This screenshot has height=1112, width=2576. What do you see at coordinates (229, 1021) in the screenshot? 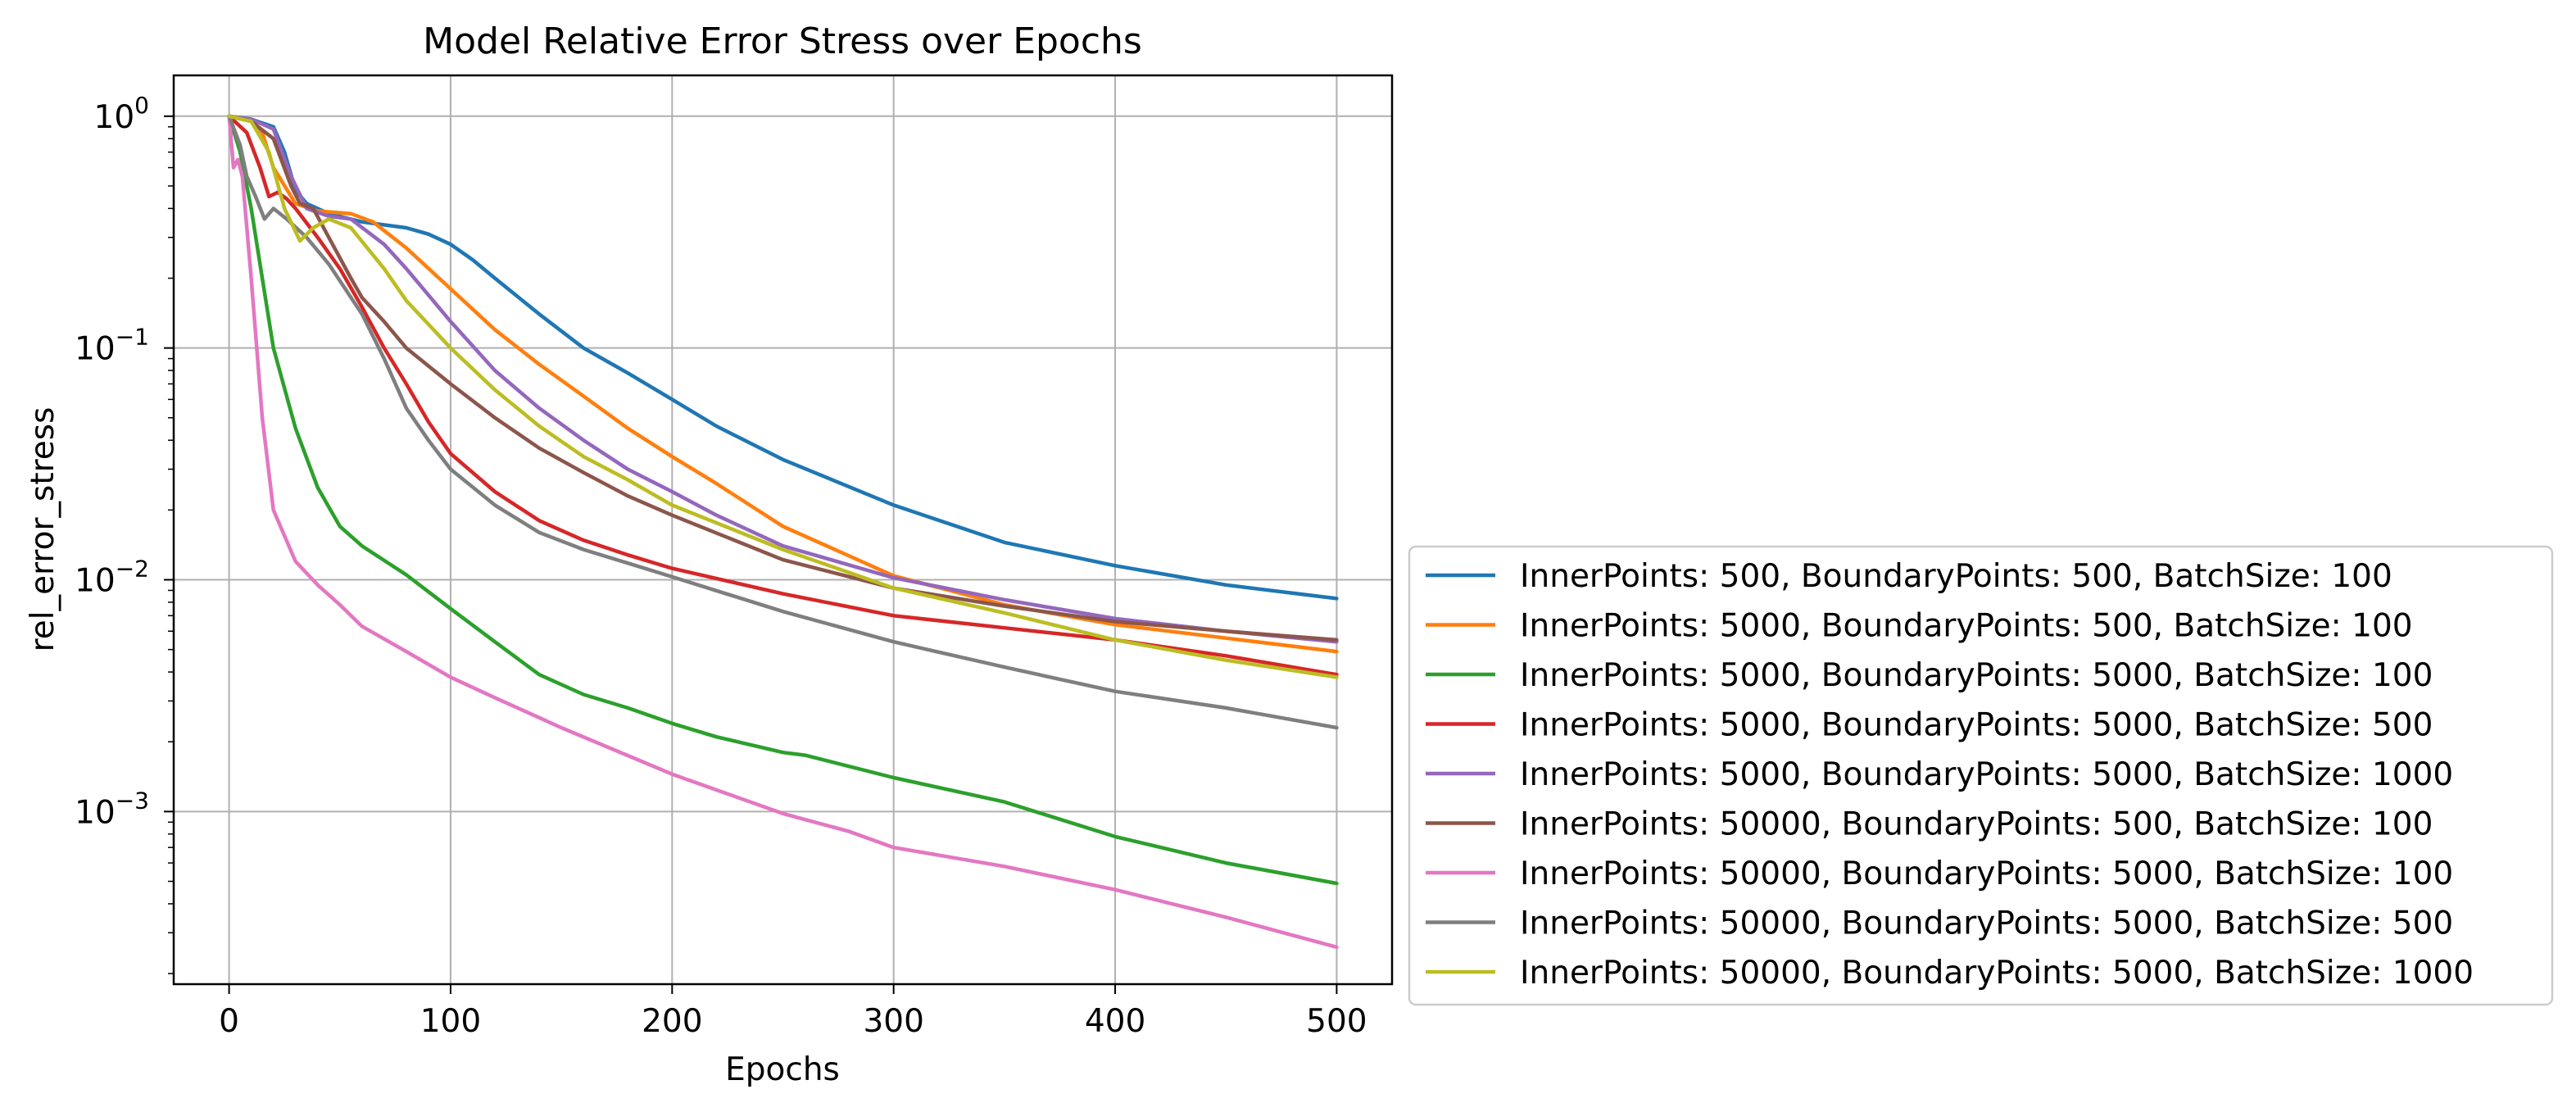
I see `x-tick-label: 0` at bounding box center [229, 1021].